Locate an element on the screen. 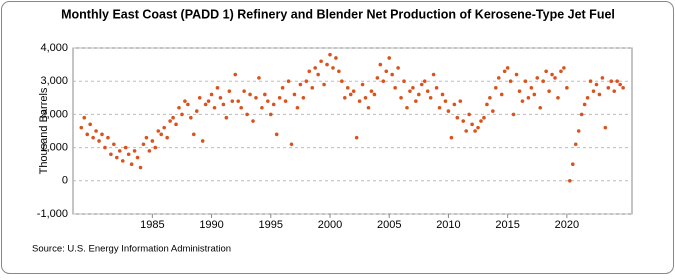  x-tick-label: 2010 is located at coordinates (448, 225).